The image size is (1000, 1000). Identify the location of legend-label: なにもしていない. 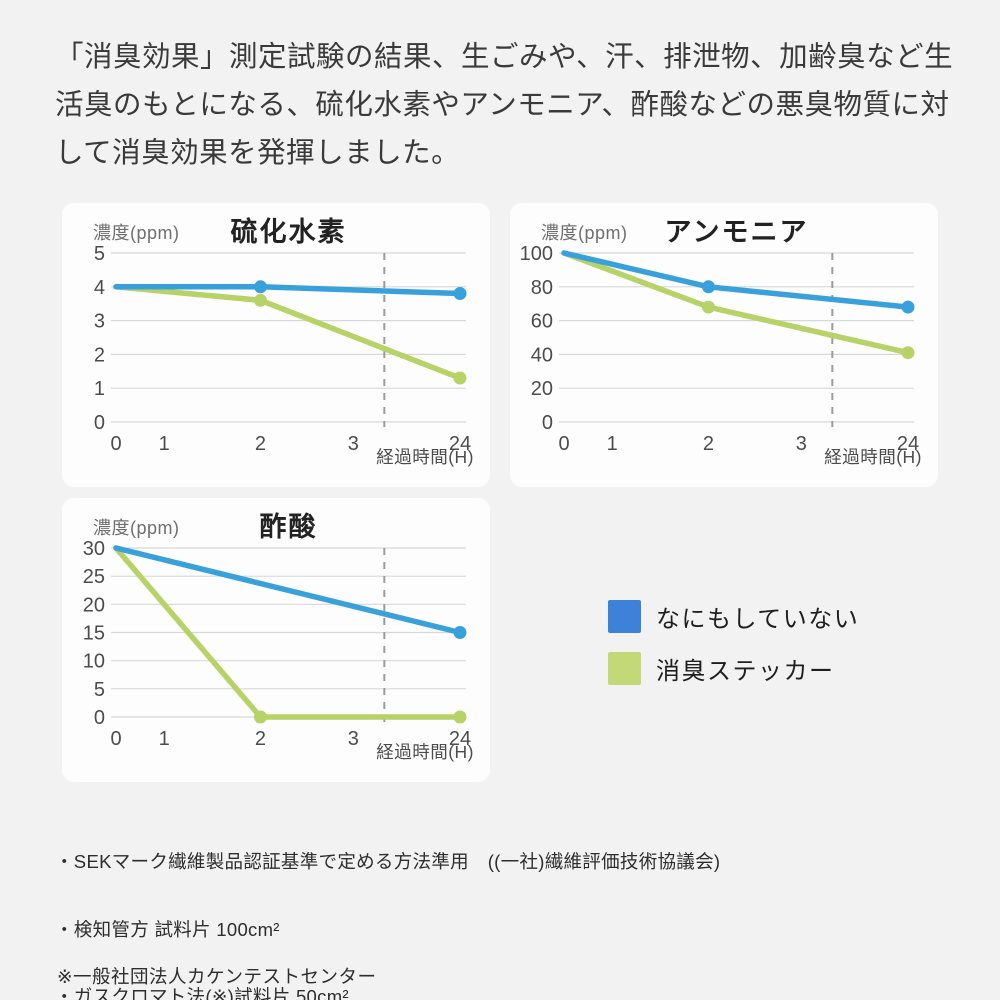
(758, 619).